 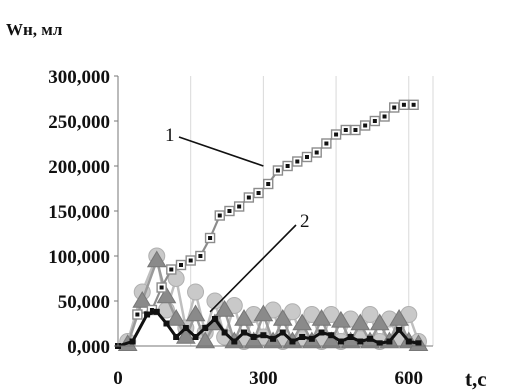 I want to click on y-tick-label-2: 100,000, so click(x=79, y=257).